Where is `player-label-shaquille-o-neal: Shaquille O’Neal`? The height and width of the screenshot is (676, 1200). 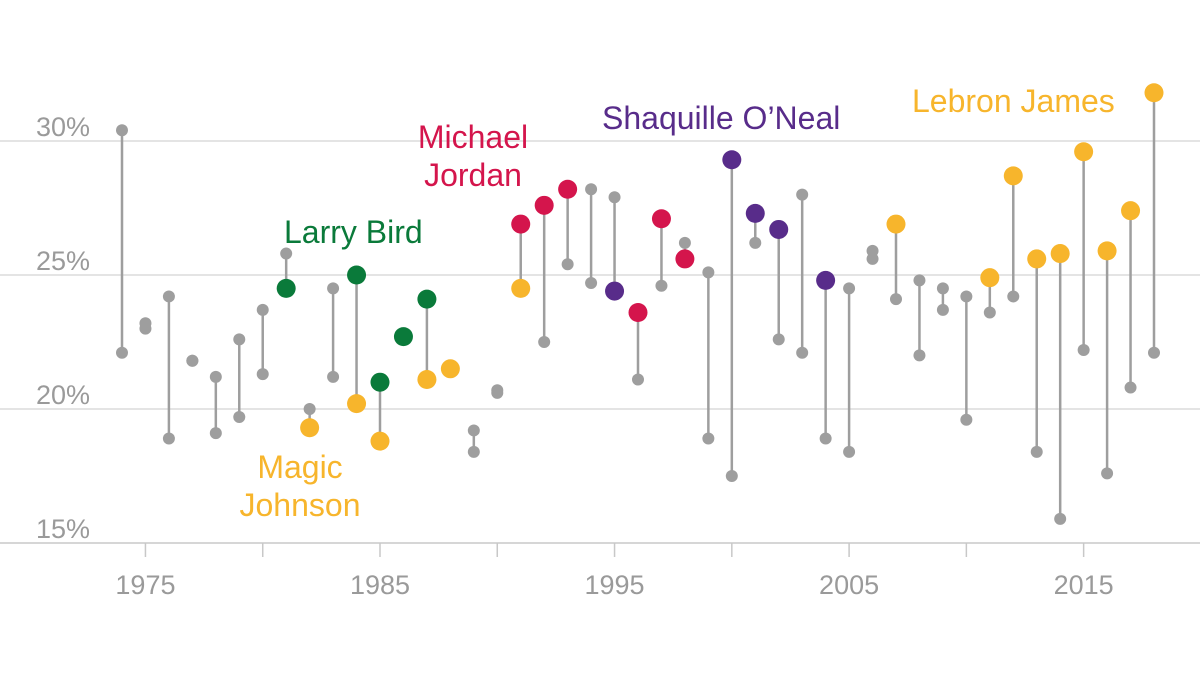 player-label-shaquille-o-neal: Shaquille O’Neal is located at coordinates (721, 118).